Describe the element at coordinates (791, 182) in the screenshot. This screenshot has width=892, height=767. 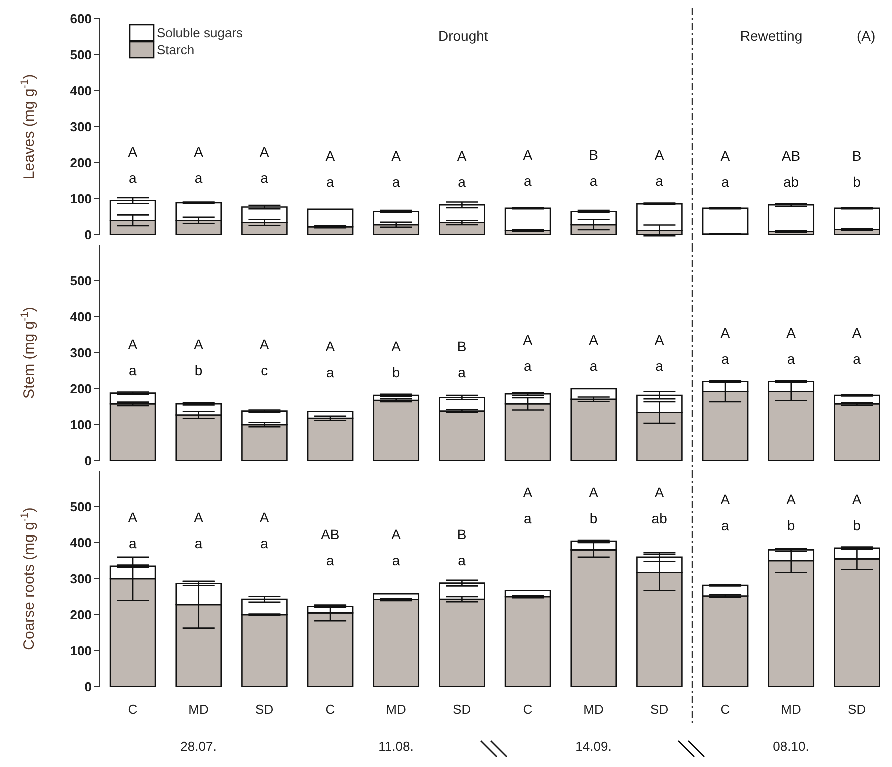
I see `annotation: ab` at that location.